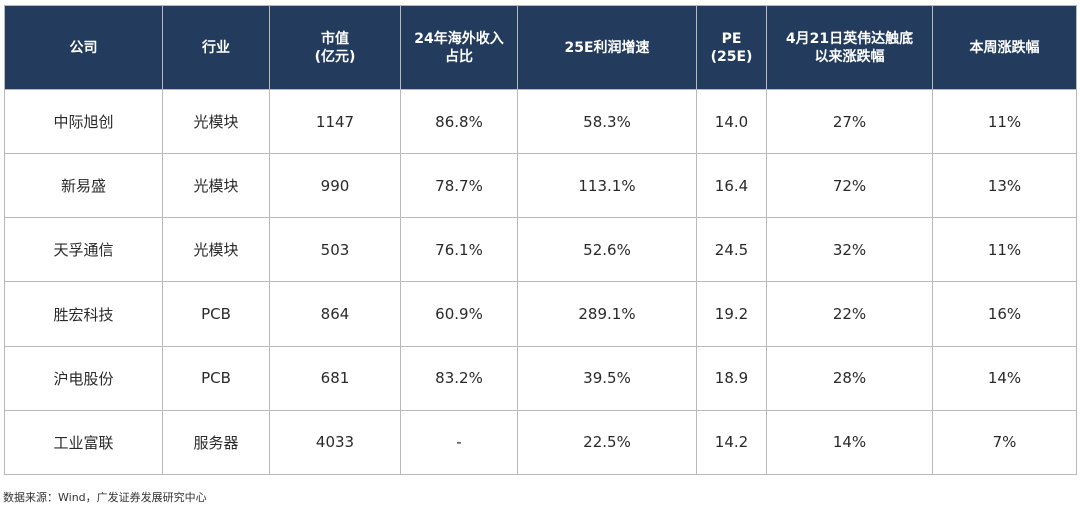  What do you see at coordinates (459, 56) in the screenshot?
I see `header-line: 占比` at bounding box center [459, 56].